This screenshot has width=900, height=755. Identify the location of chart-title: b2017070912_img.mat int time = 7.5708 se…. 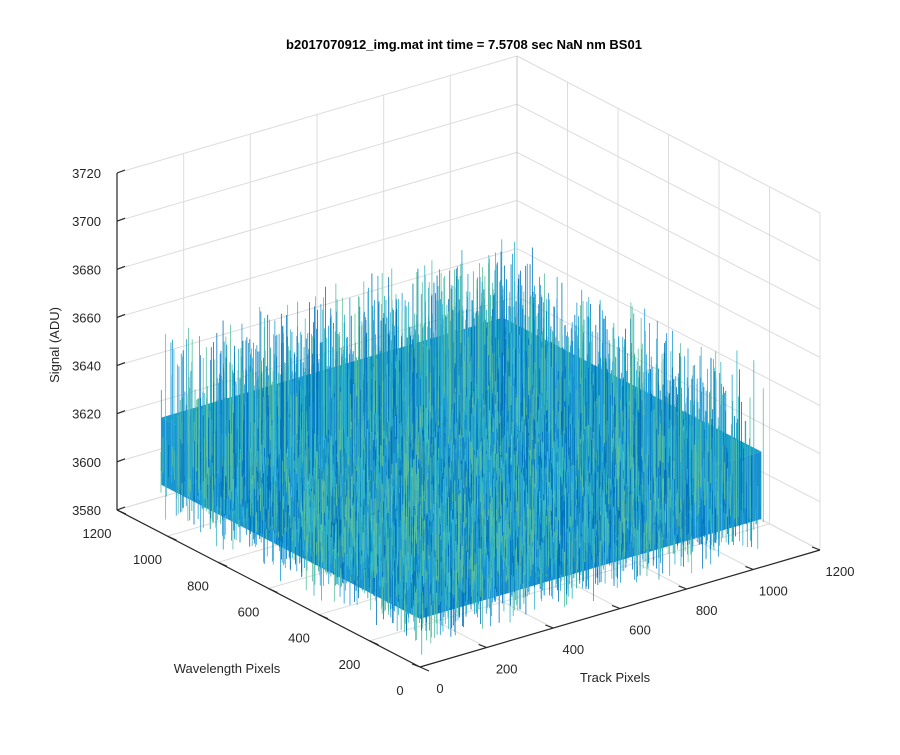
(464, 44).